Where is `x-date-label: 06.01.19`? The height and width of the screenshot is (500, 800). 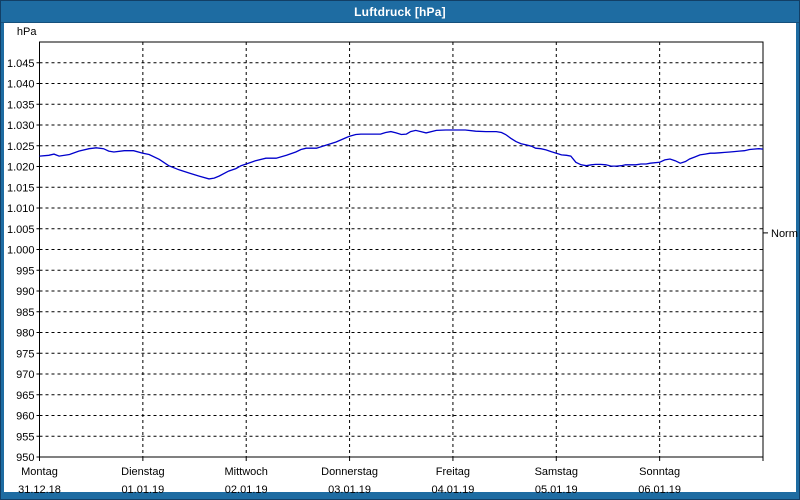 x-date-label: 06.01.19 is located at coordinates (659, 489).